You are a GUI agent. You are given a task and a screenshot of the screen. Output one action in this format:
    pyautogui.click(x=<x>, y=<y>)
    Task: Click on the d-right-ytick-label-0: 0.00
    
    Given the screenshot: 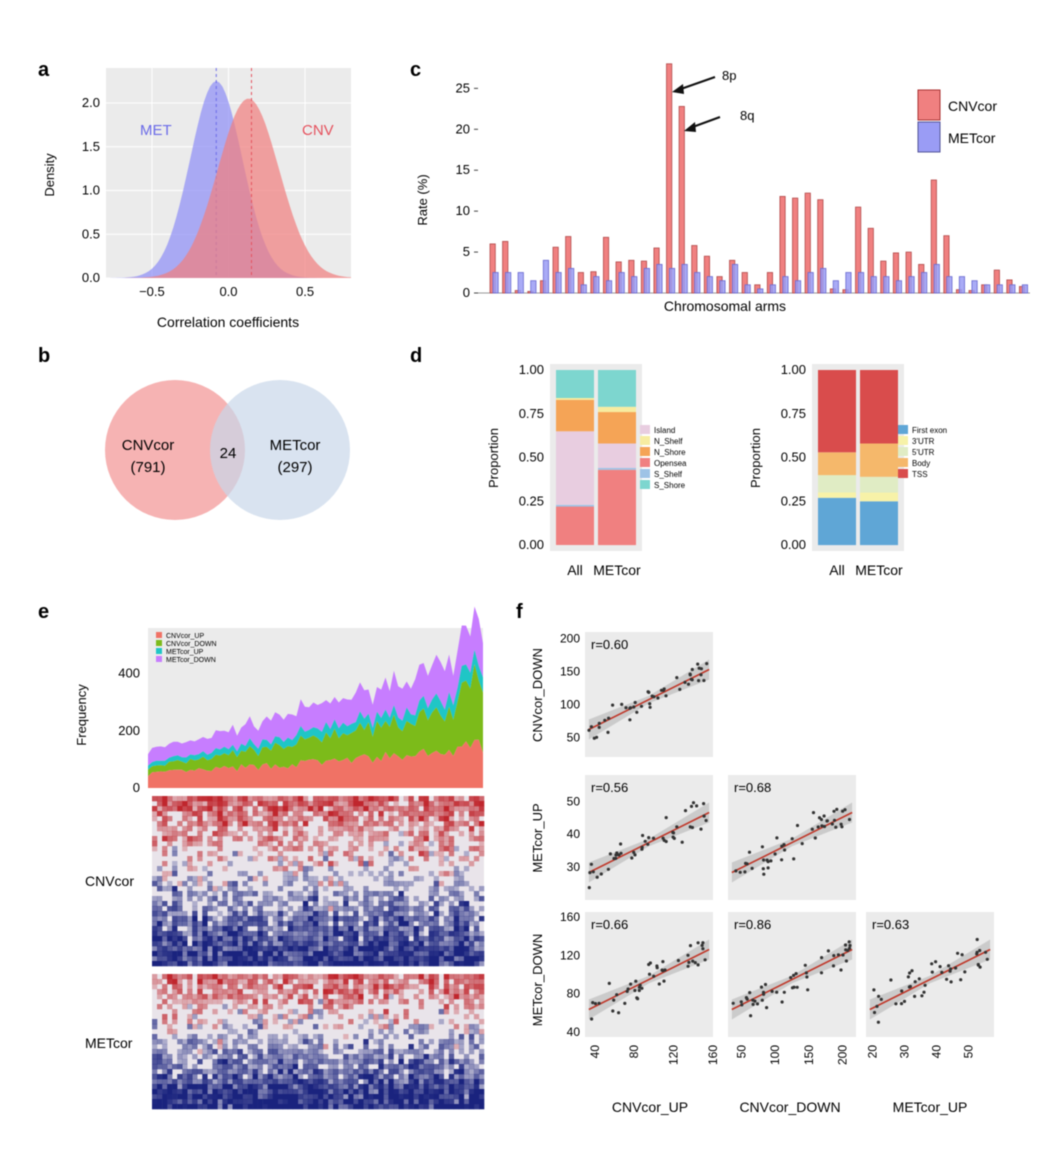 What is the action you would take?
    pyautogui.click(x=793, y=544)
    